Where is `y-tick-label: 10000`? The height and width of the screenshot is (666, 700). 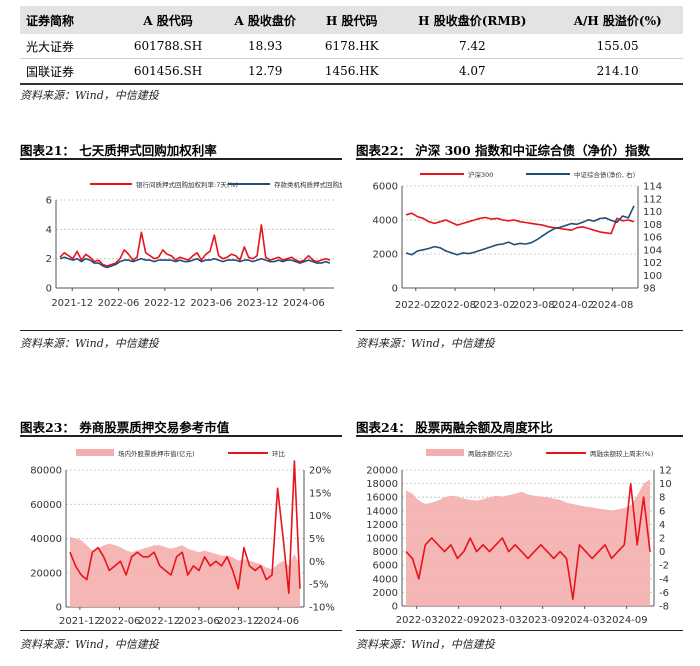
y-tick-label: 10000 is located at coordinates (382, 539).